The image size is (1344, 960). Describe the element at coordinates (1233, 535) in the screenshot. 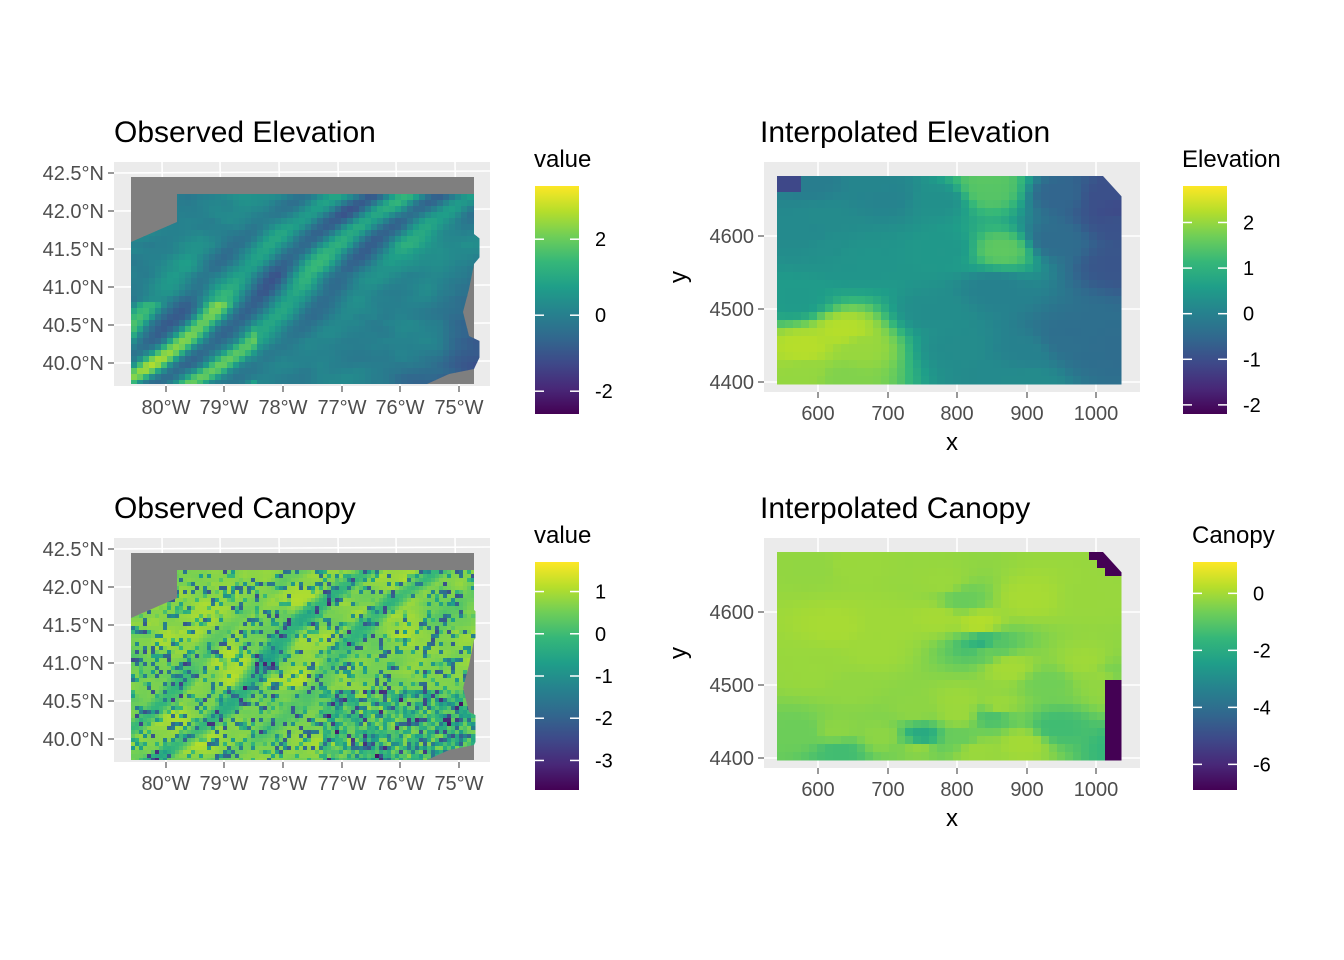

I see `legend-title-interpolated-canopy: Canopy` at that location.